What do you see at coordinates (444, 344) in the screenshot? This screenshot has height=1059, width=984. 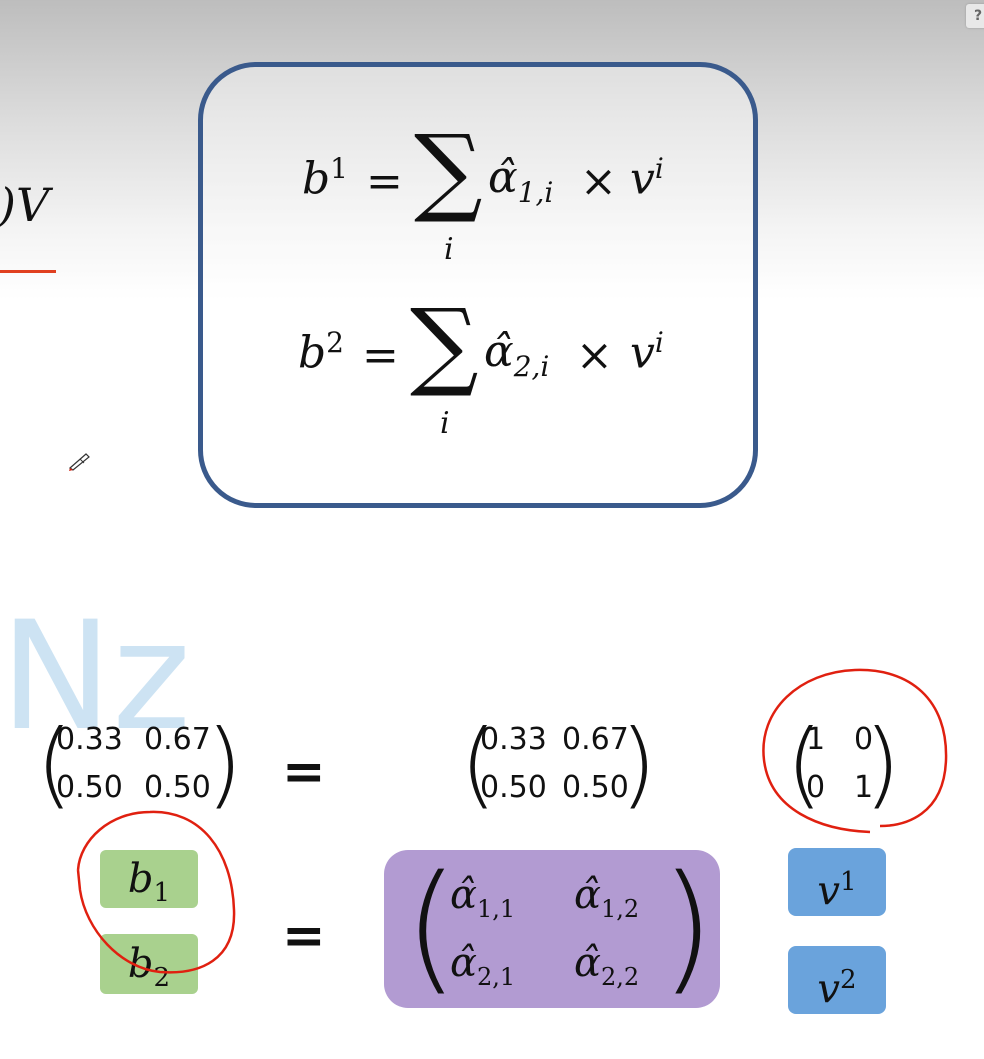 I see `eq2-sum-icon: ∑` at bounding box center [444, 344].